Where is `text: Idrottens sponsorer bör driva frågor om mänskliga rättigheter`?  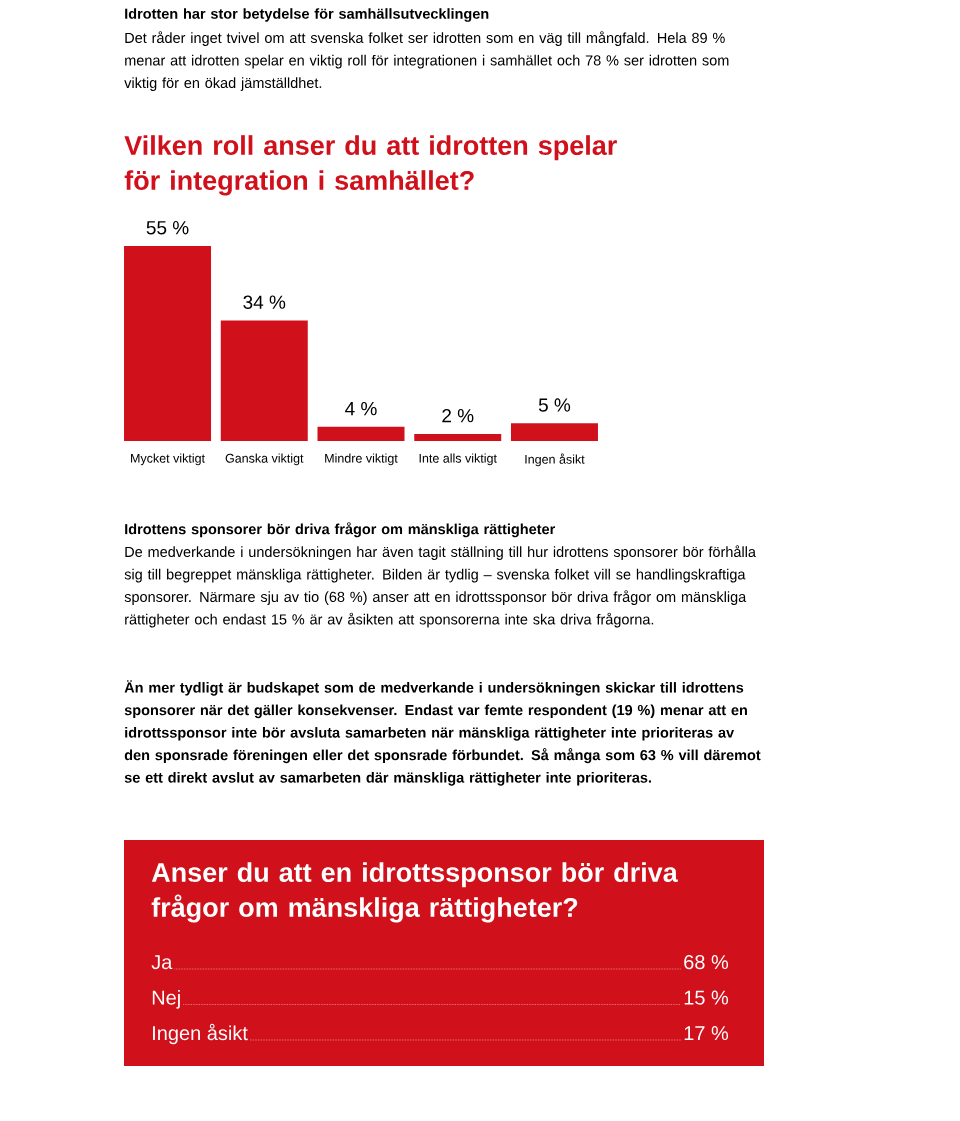
text: Idrottens sponsorer bör driva frågor om mänskliga rättigheter is located at coordinates (340, 530).